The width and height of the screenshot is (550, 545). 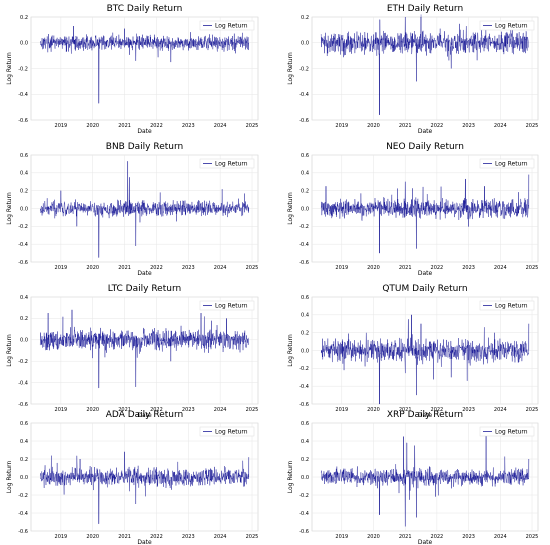 I want to click on chart-title: QTUM Daily Return, so click(x=424, y=289).